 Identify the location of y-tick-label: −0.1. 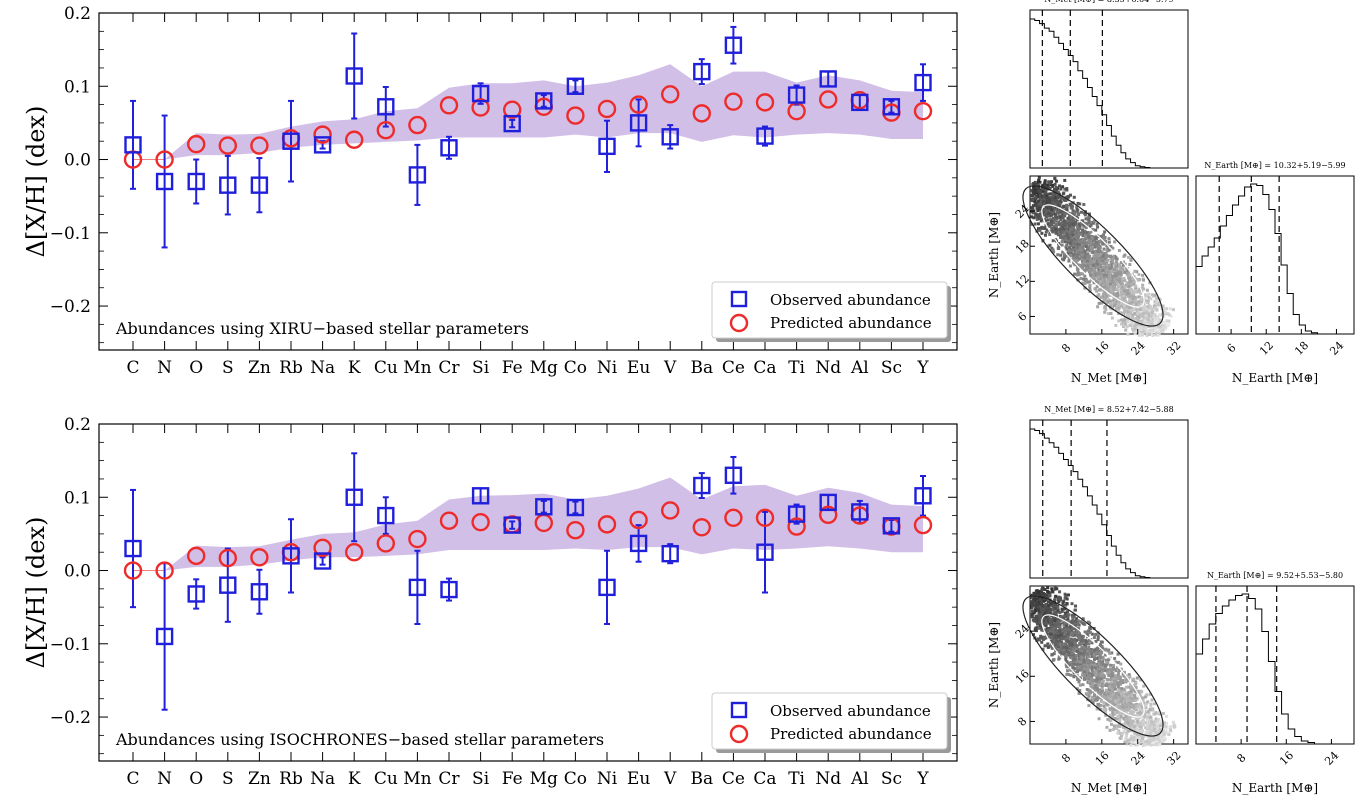
(70, 645).